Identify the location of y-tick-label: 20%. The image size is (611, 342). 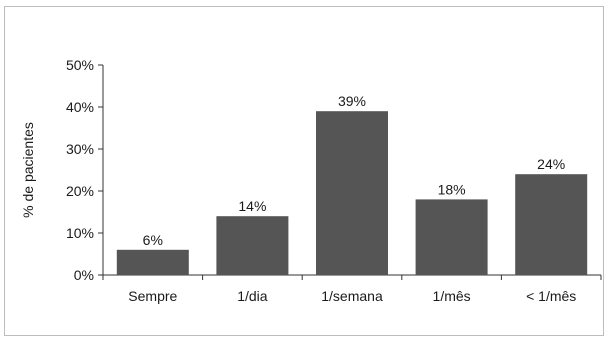
(80, 191).